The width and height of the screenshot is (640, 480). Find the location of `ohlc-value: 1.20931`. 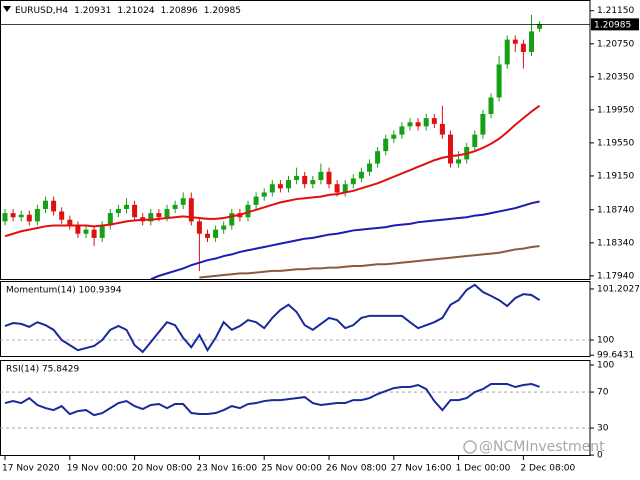

ohlc-value: 1.20931 is located at coordinates (92, 11).